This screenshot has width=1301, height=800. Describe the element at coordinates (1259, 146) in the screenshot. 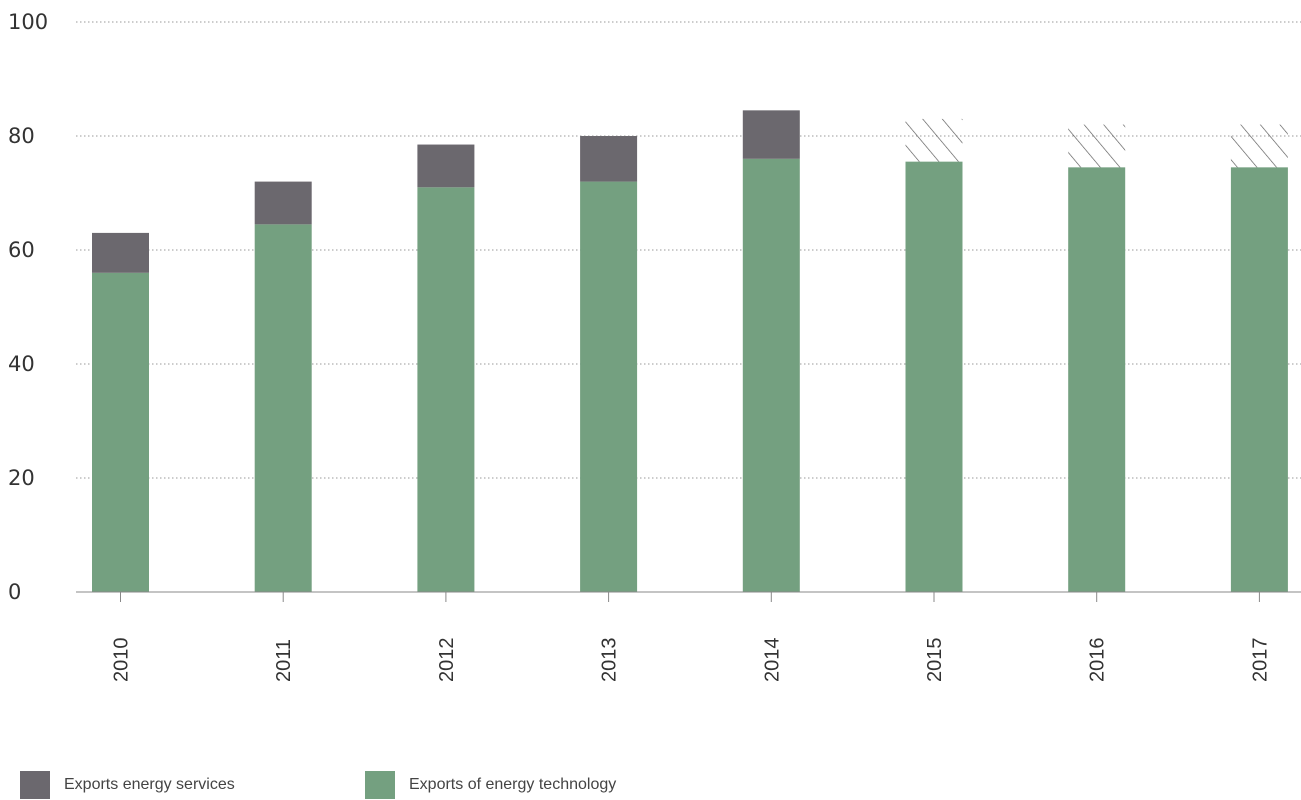

I see `bar-services-estimate-2017` at that location.